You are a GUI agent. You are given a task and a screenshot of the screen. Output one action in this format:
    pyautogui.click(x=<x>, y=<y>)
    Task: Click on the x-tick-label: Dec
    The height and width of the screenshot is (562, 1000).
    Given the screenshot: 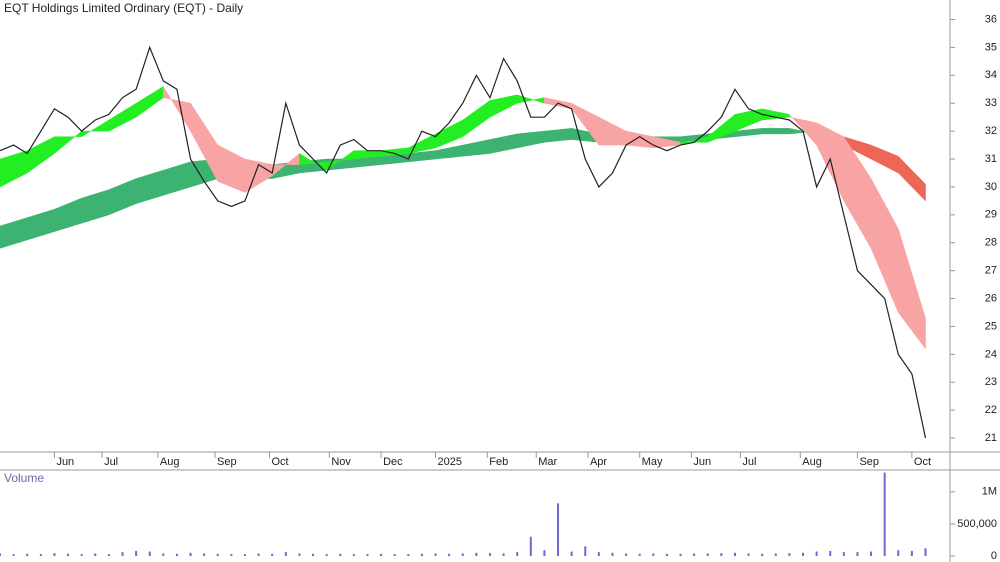 What is the action you would take?
    pyautogui.click(x=393, y=462)
    